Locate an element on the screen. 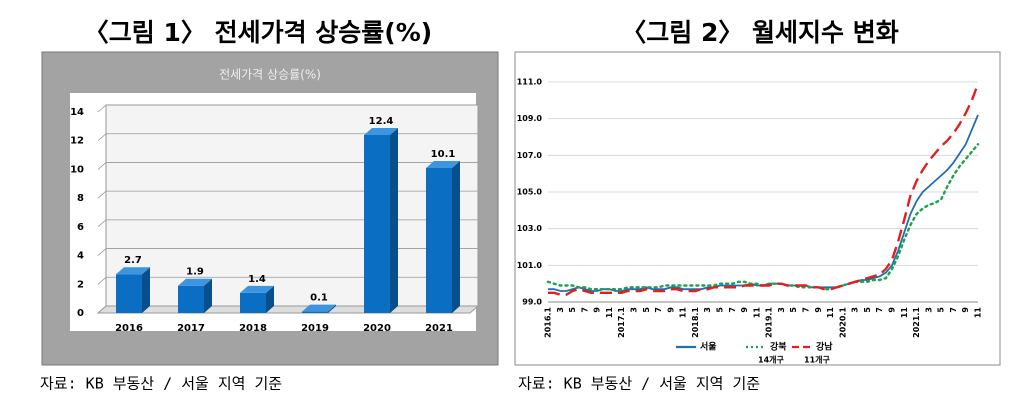  legend-note: 11개구 is located at coordinates (817, 360).